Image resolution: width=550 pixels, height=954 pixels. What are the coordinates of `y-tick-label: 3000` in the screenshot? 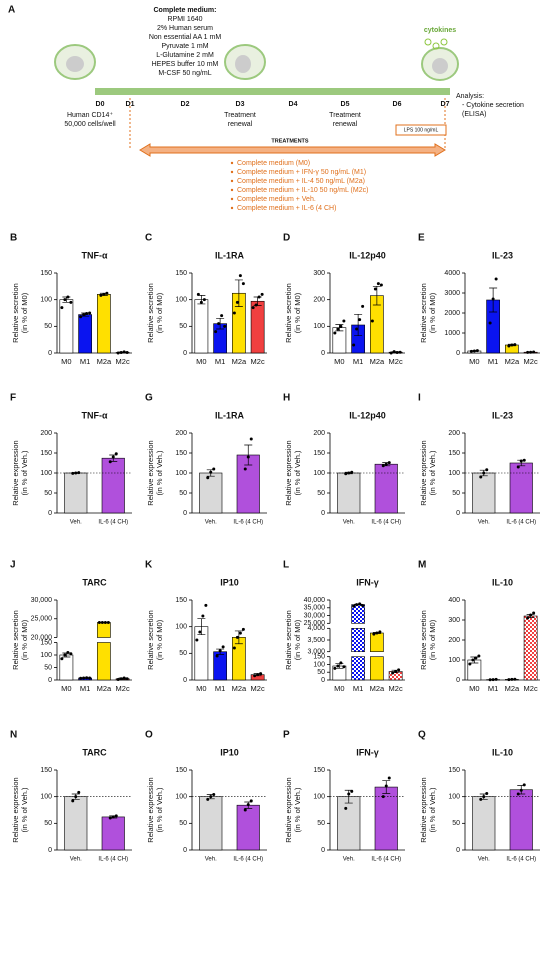 It's located at (452, 293).